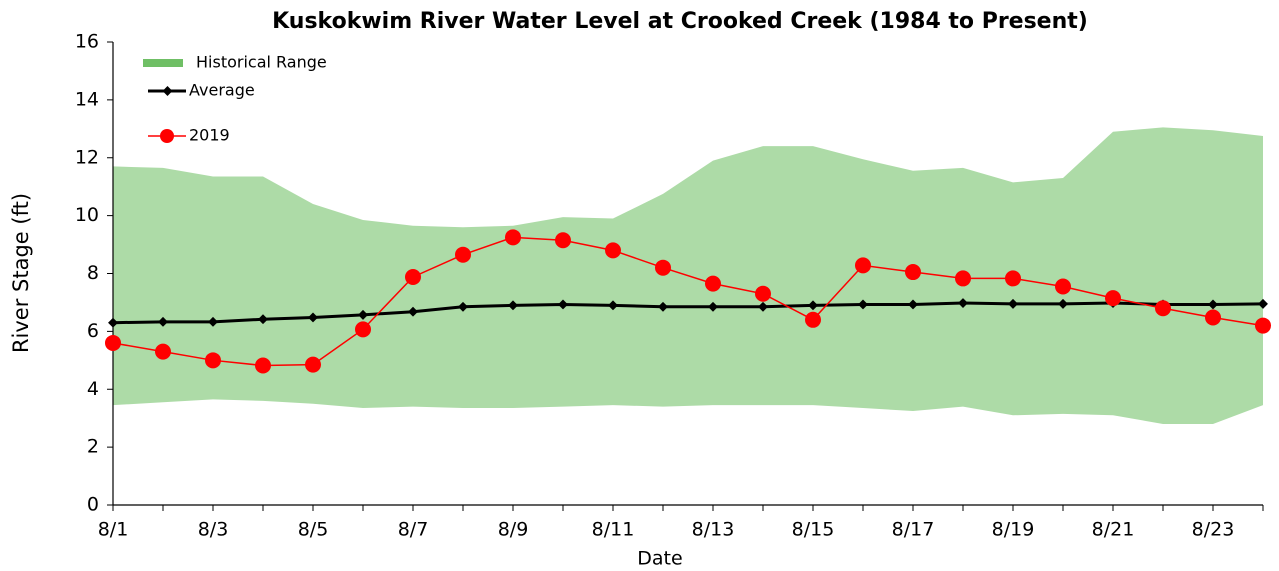  I want to click on y-tick-label: 2, so click(93, 447).